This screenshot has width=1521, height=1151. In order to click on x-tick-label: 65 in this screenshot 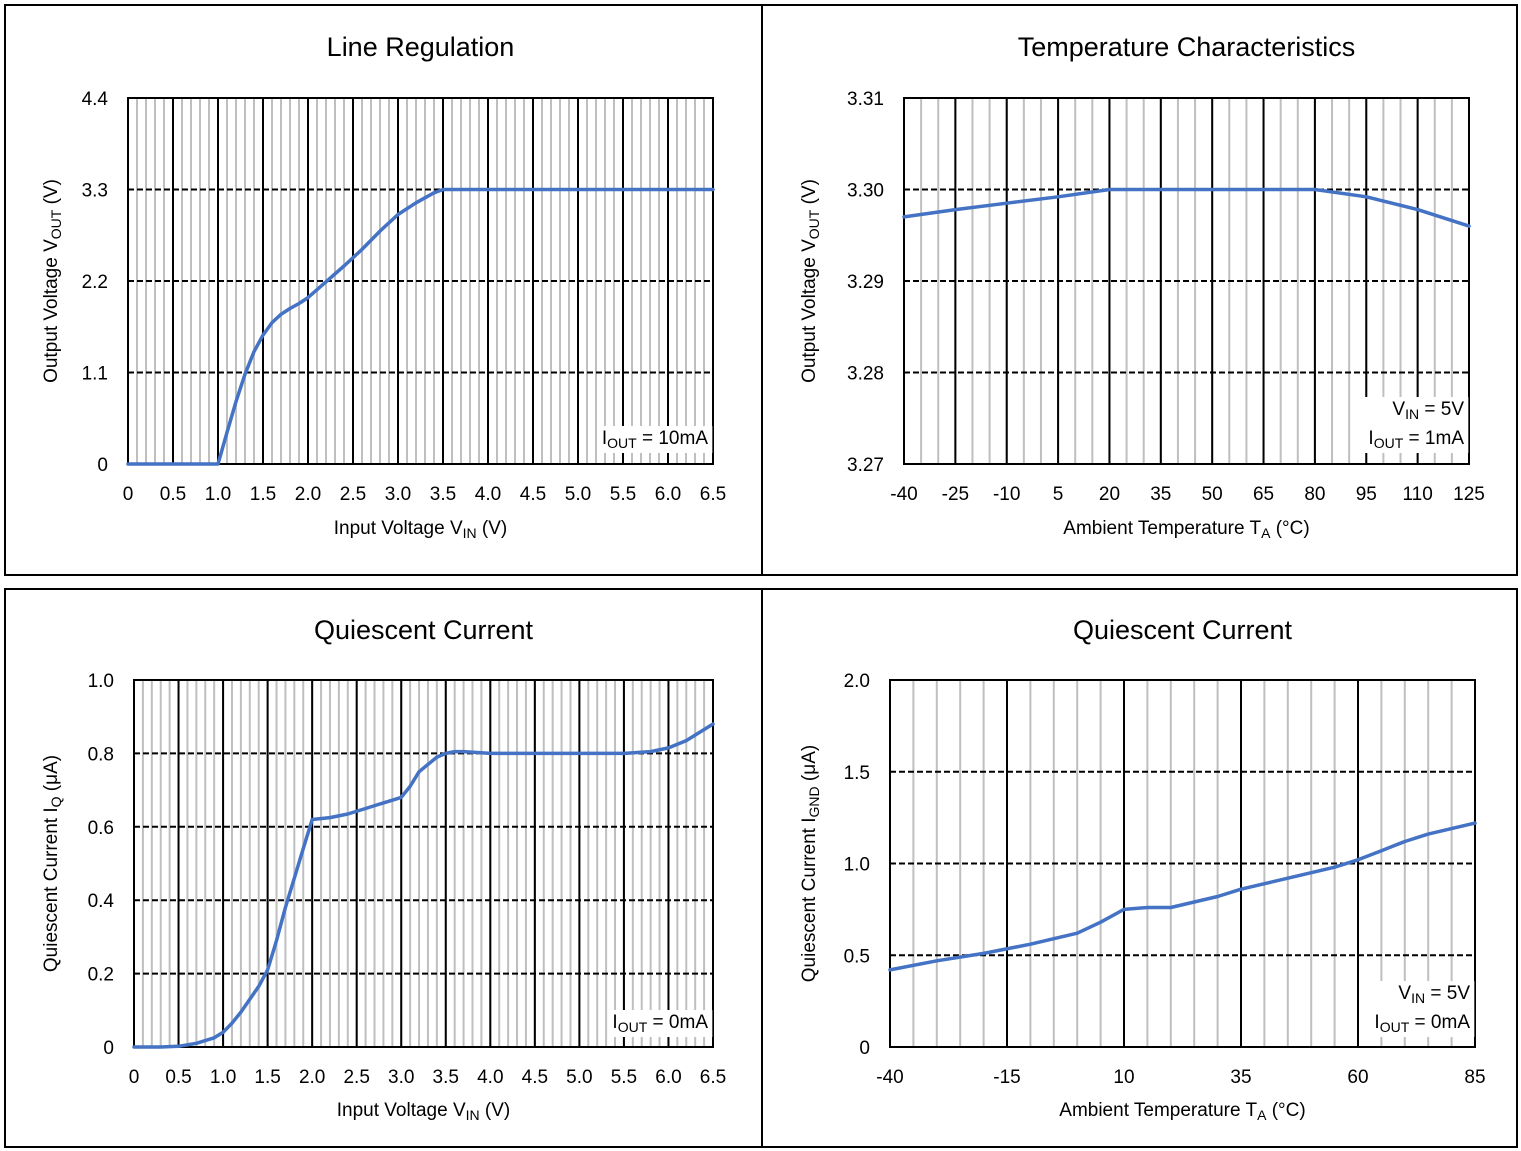, I will do `click(1263, 494)`.